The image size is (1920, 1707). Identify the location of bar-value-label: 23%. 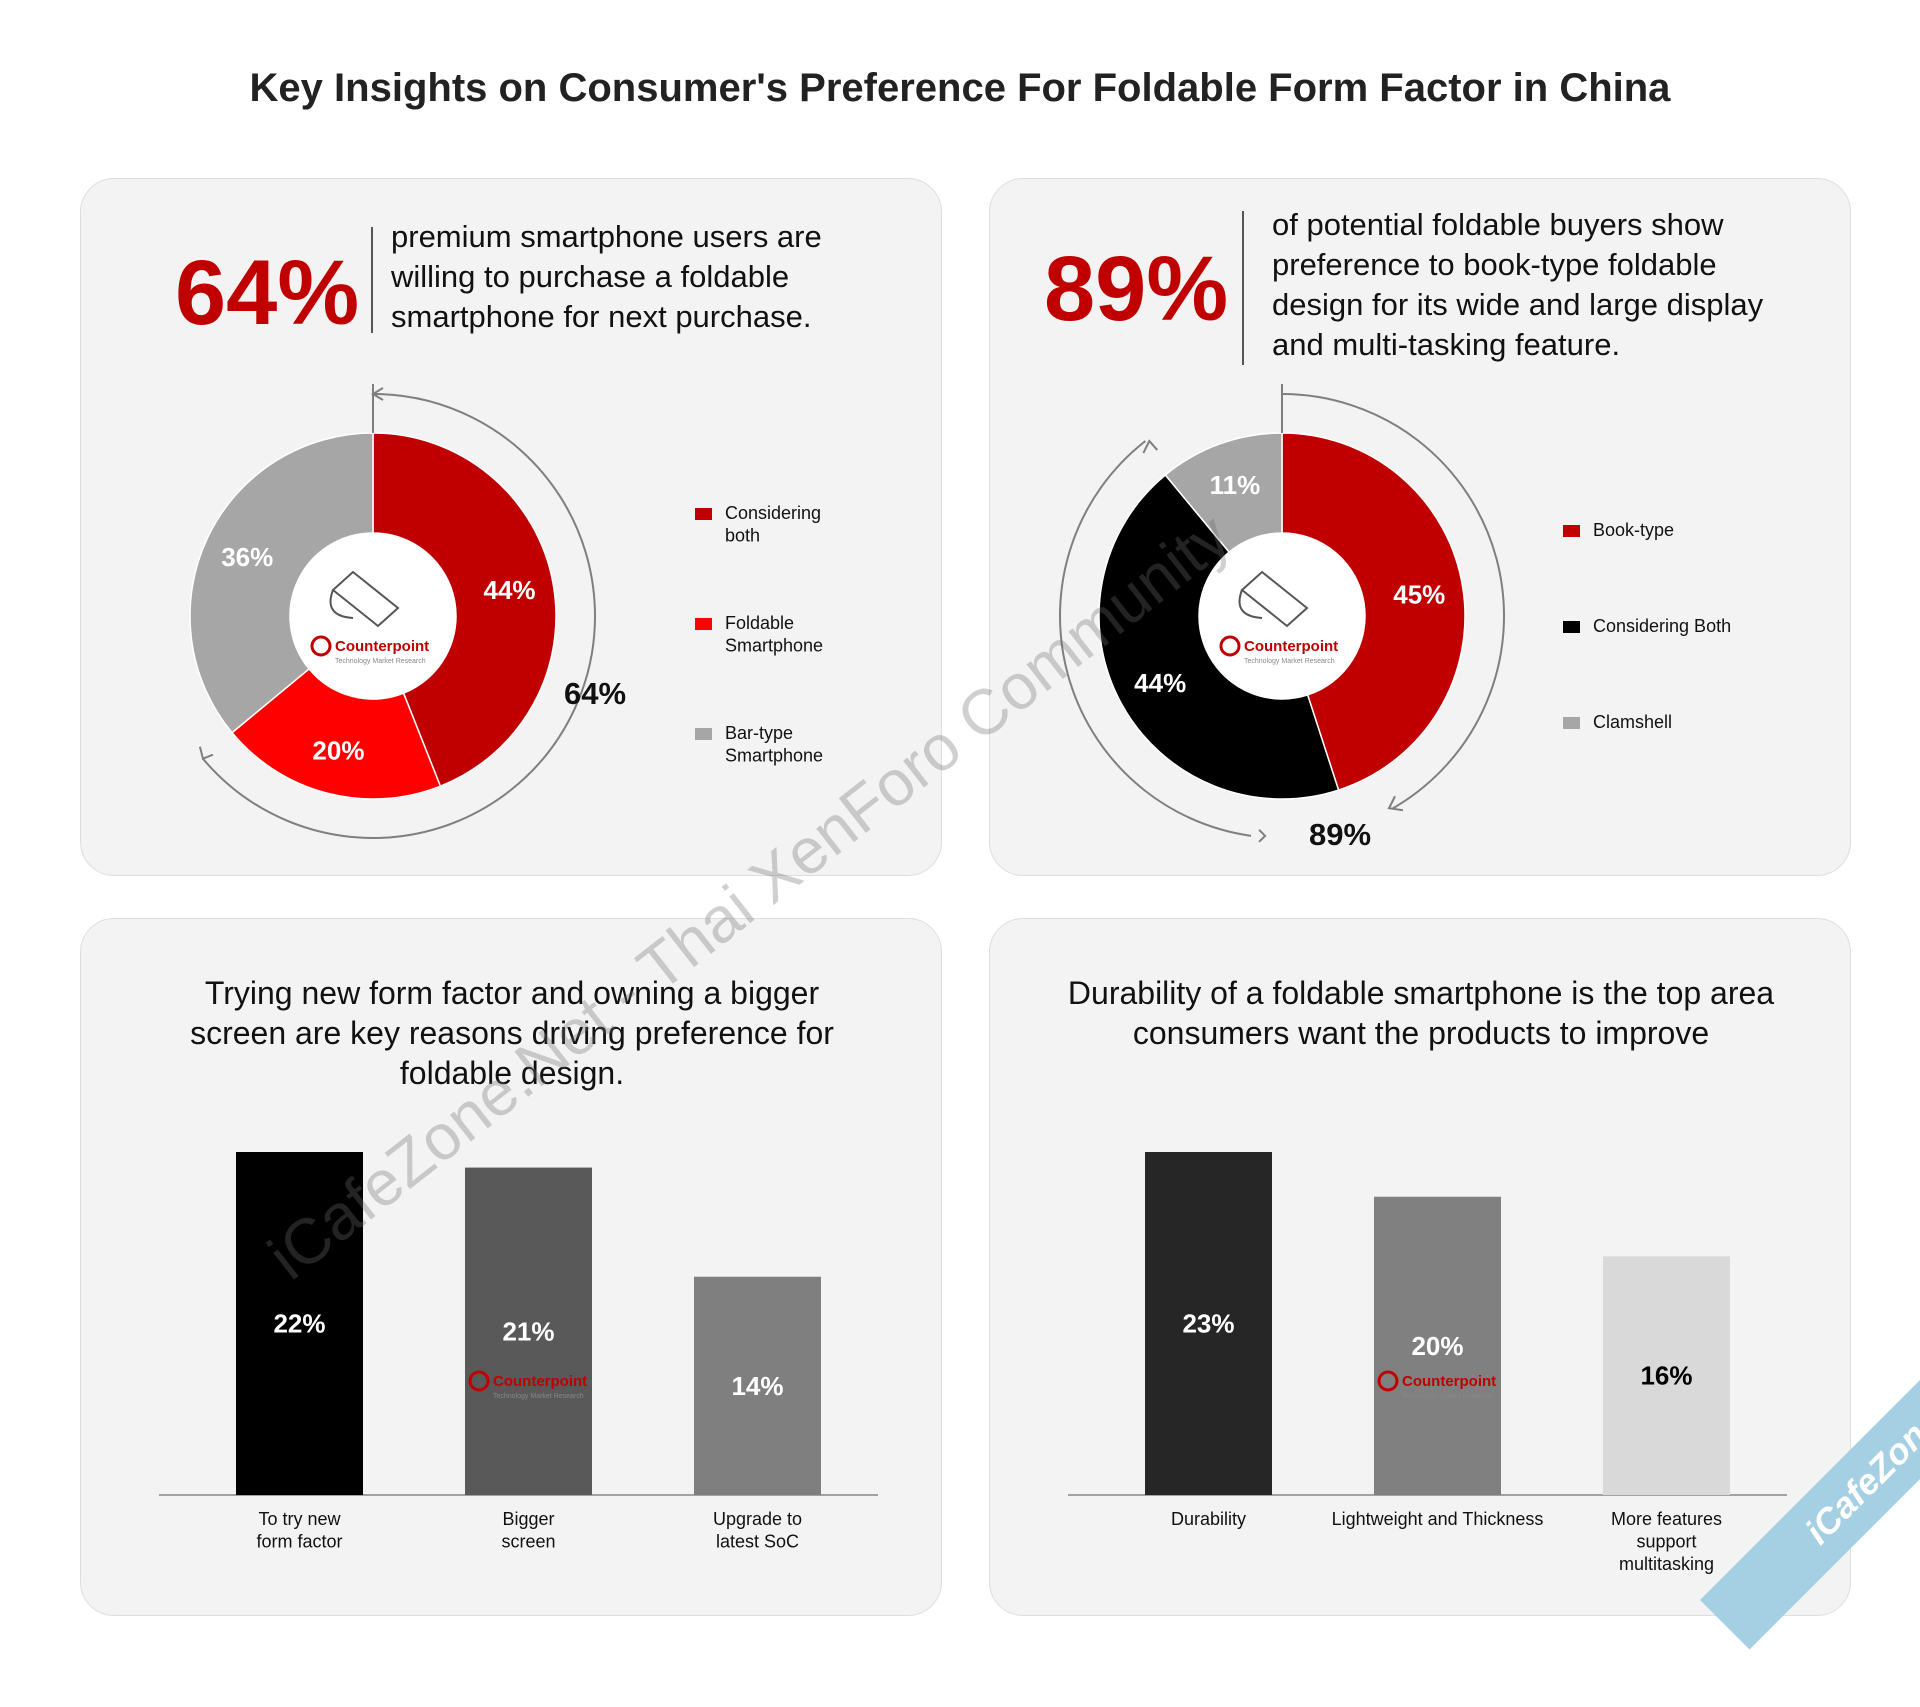
(1208, 1324).